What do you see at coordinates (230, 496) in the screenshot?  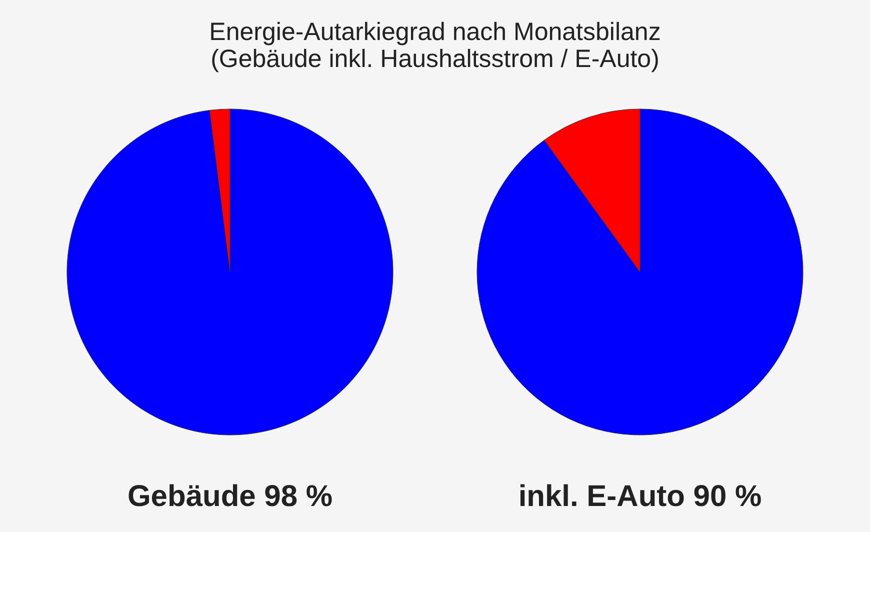 I see `text: Gebäude 98 %` at bounding box center [230, 496].